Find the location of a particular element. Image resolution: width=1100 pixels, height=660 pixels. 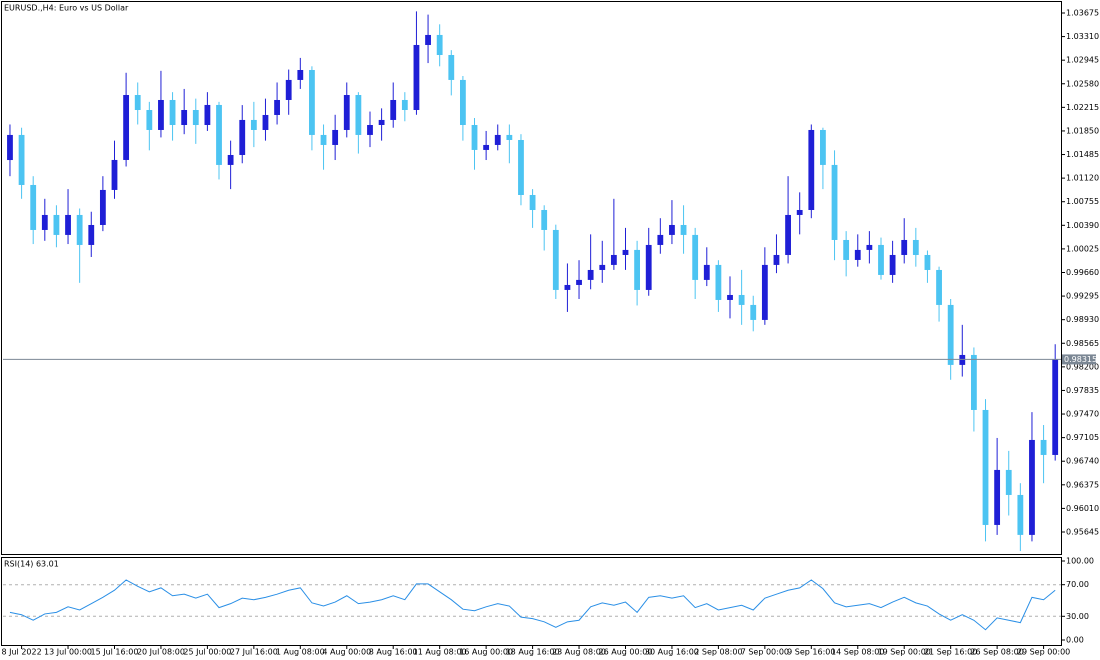

y-tick-label: 30.00 is located at coordinates (1077, 616).